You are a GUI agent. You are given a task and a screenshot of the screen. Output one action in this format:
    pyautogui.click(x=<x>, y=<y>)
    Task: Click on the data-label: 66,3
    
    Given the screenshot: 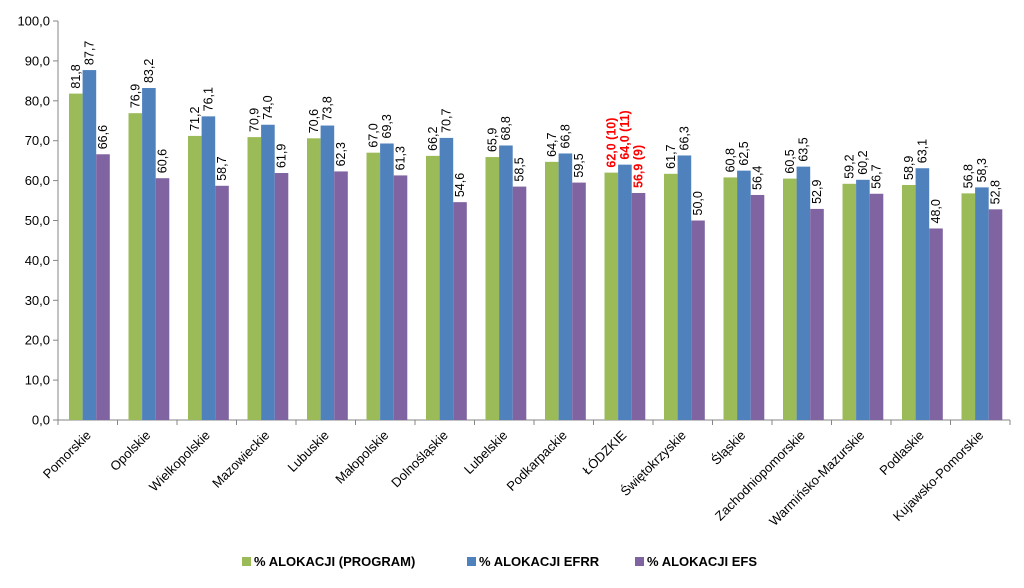 What is the action you would take?
    pyautogui.click(x=684, y=138)
    